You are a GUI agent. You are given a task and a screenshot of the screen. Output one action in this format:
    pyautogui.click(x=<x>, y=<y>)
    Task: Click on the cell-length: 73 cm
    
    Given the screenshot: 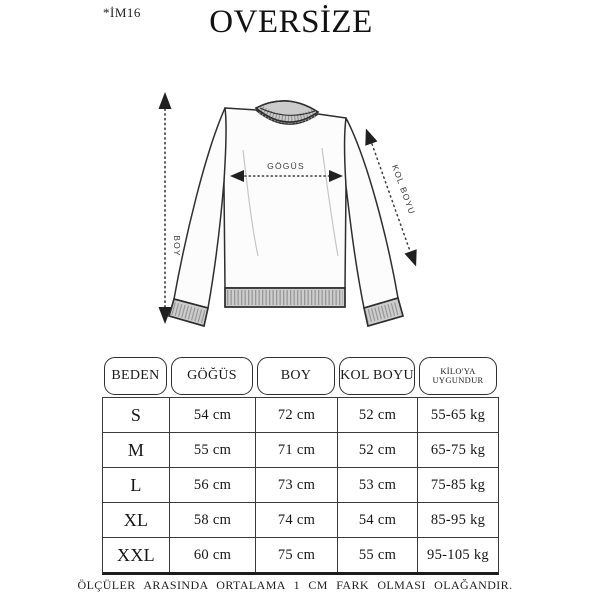 What is the action you would take?
    pyautogui.click(x=296, y=485)
    